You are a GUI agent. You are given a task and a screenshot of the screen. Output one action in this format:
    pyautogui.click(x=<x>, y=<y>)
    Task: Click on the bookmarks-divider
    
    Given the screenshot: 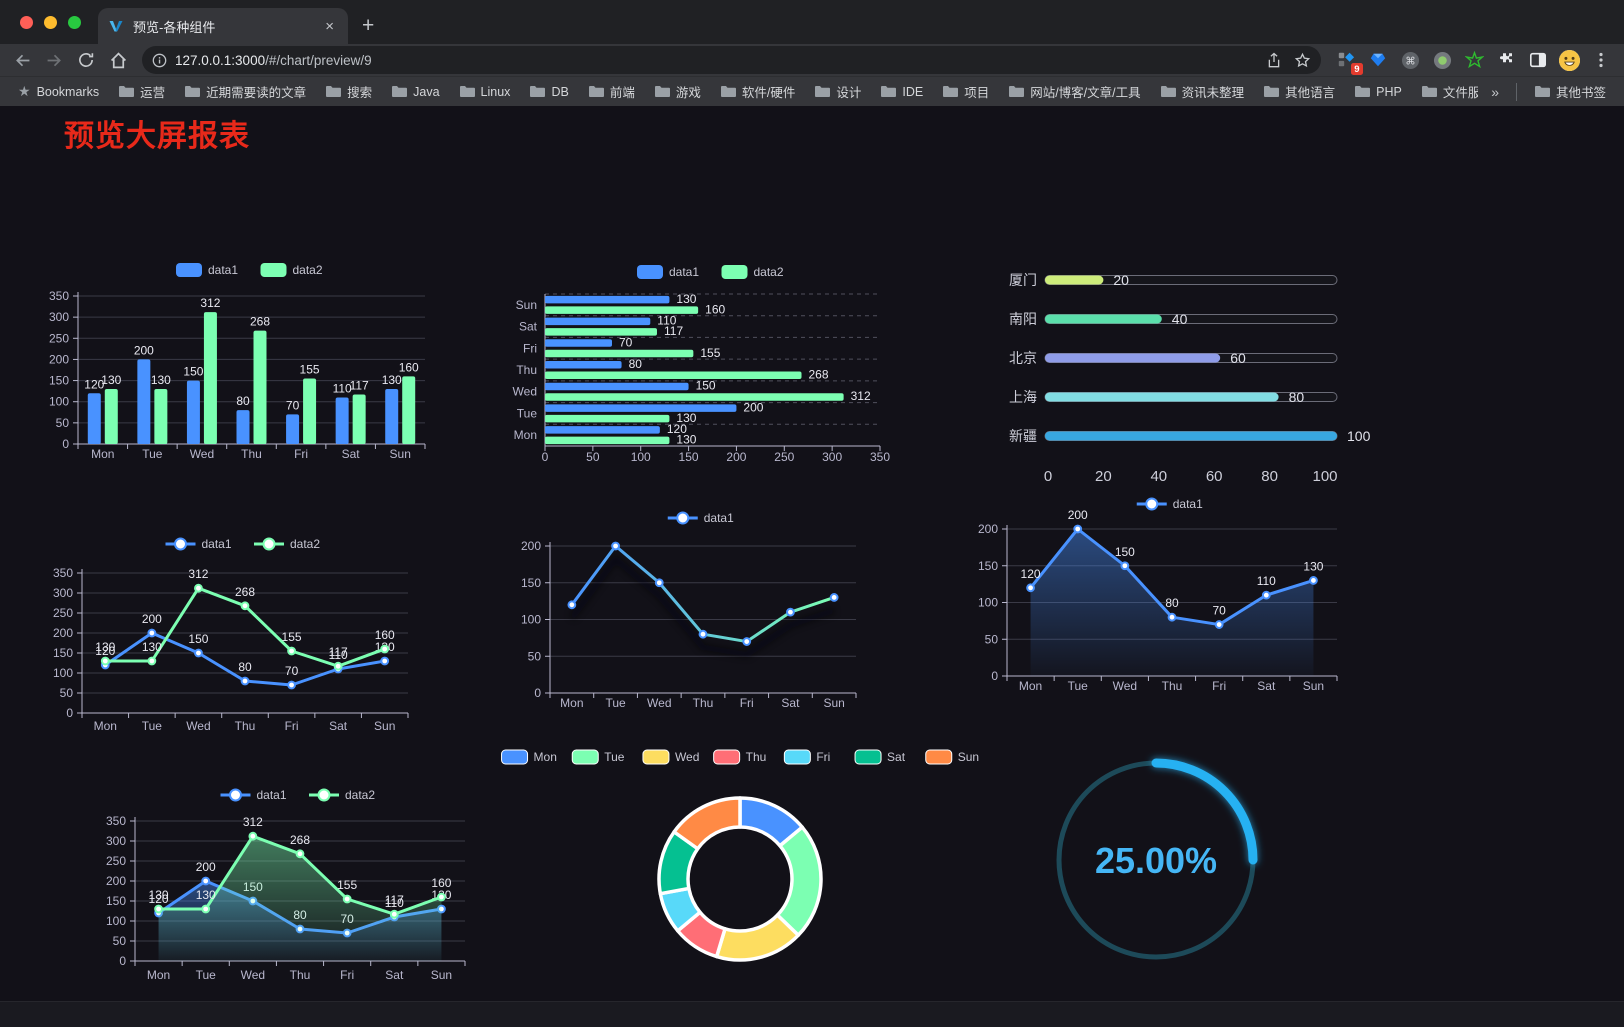 What is the action you would take?
    pyautogui.click(x=1516, y=91)
    